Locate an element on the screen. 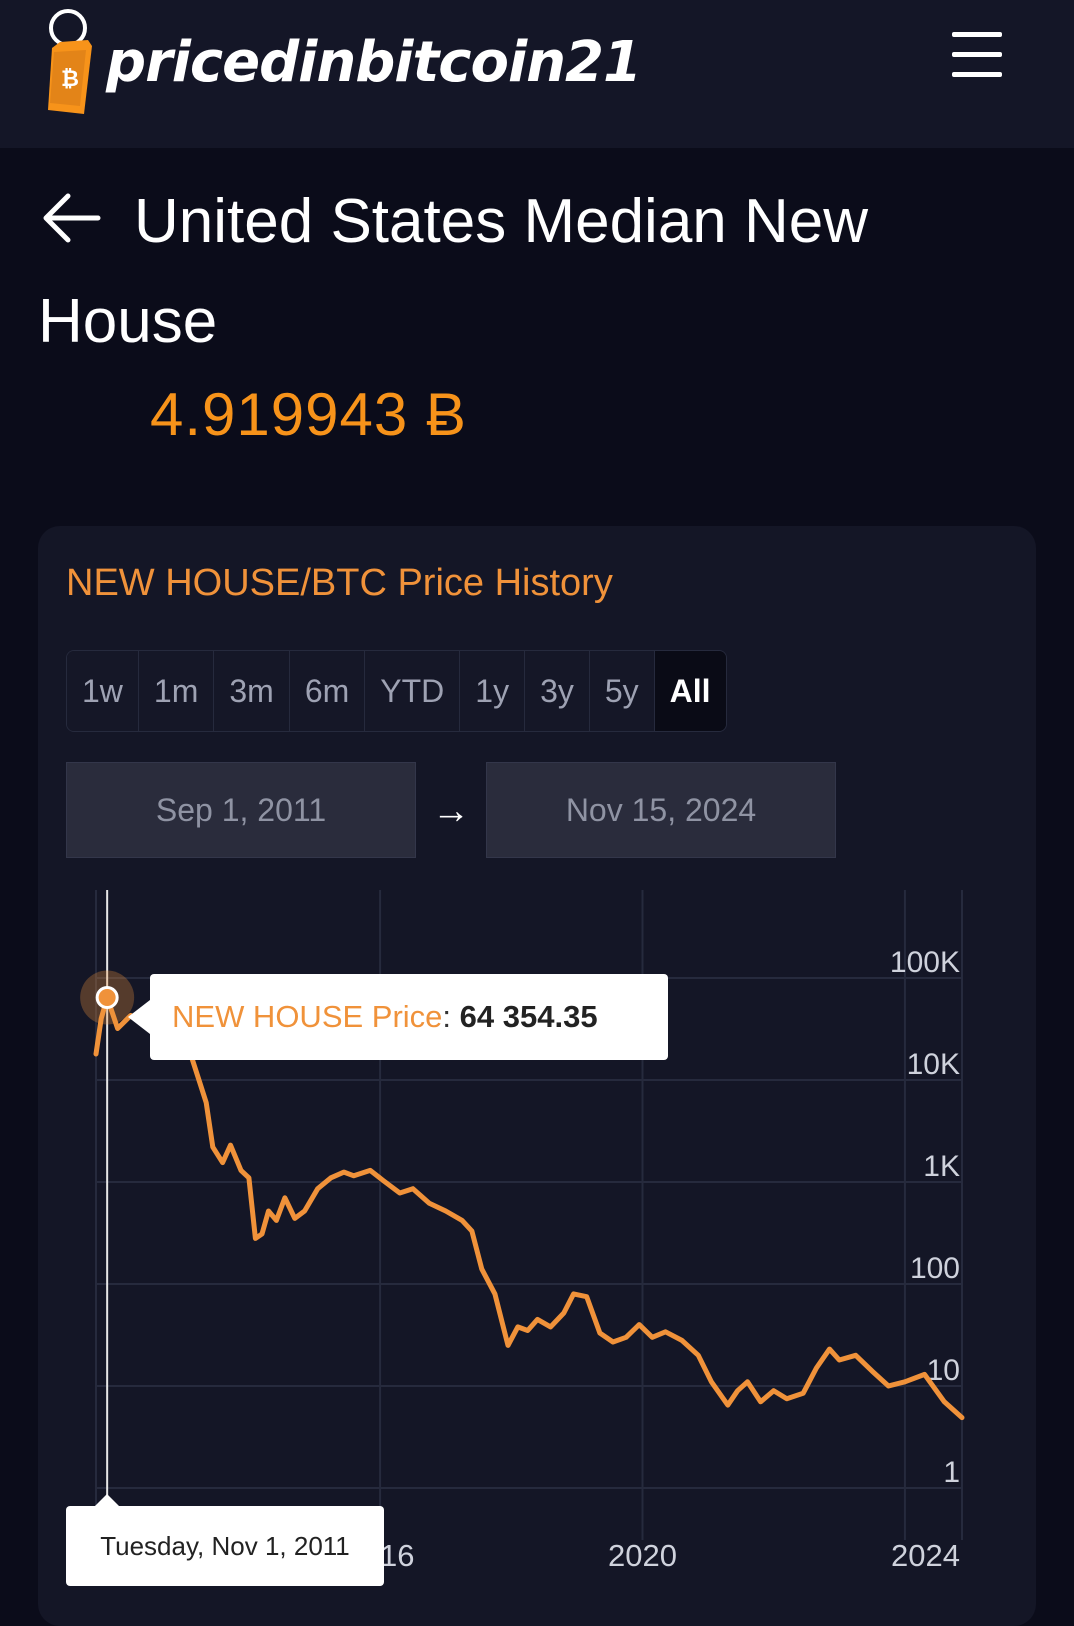 The width and height of the screenshot is (1074, 1626). crosshair-date-label: Tuesday, Nov 1, 2011 is located at coordinates (225, 1540).